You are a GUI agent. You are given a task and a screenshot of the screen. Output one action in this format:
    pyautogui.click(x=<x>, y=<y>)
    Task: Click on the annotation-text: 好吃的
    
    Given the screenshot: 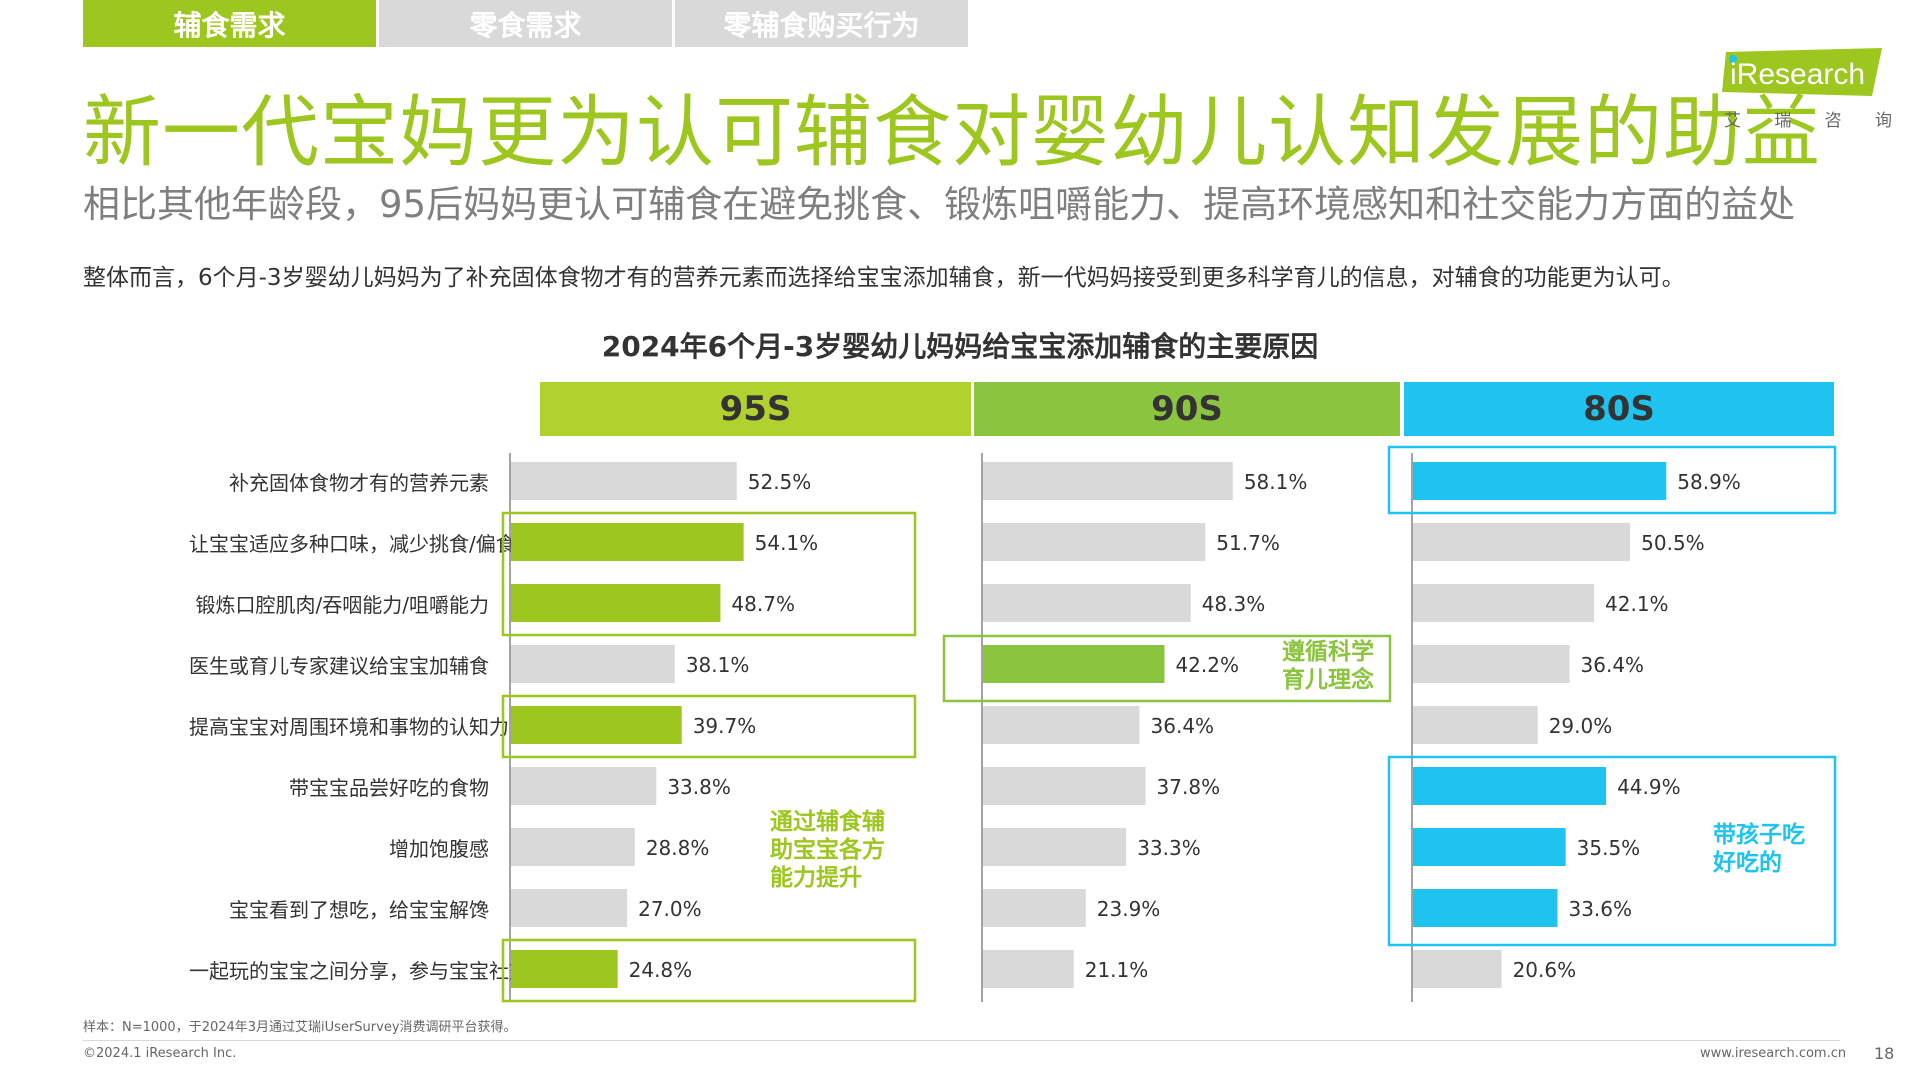 What is the action you would take?
    pyautogui.click(x=1747, y=862)
    